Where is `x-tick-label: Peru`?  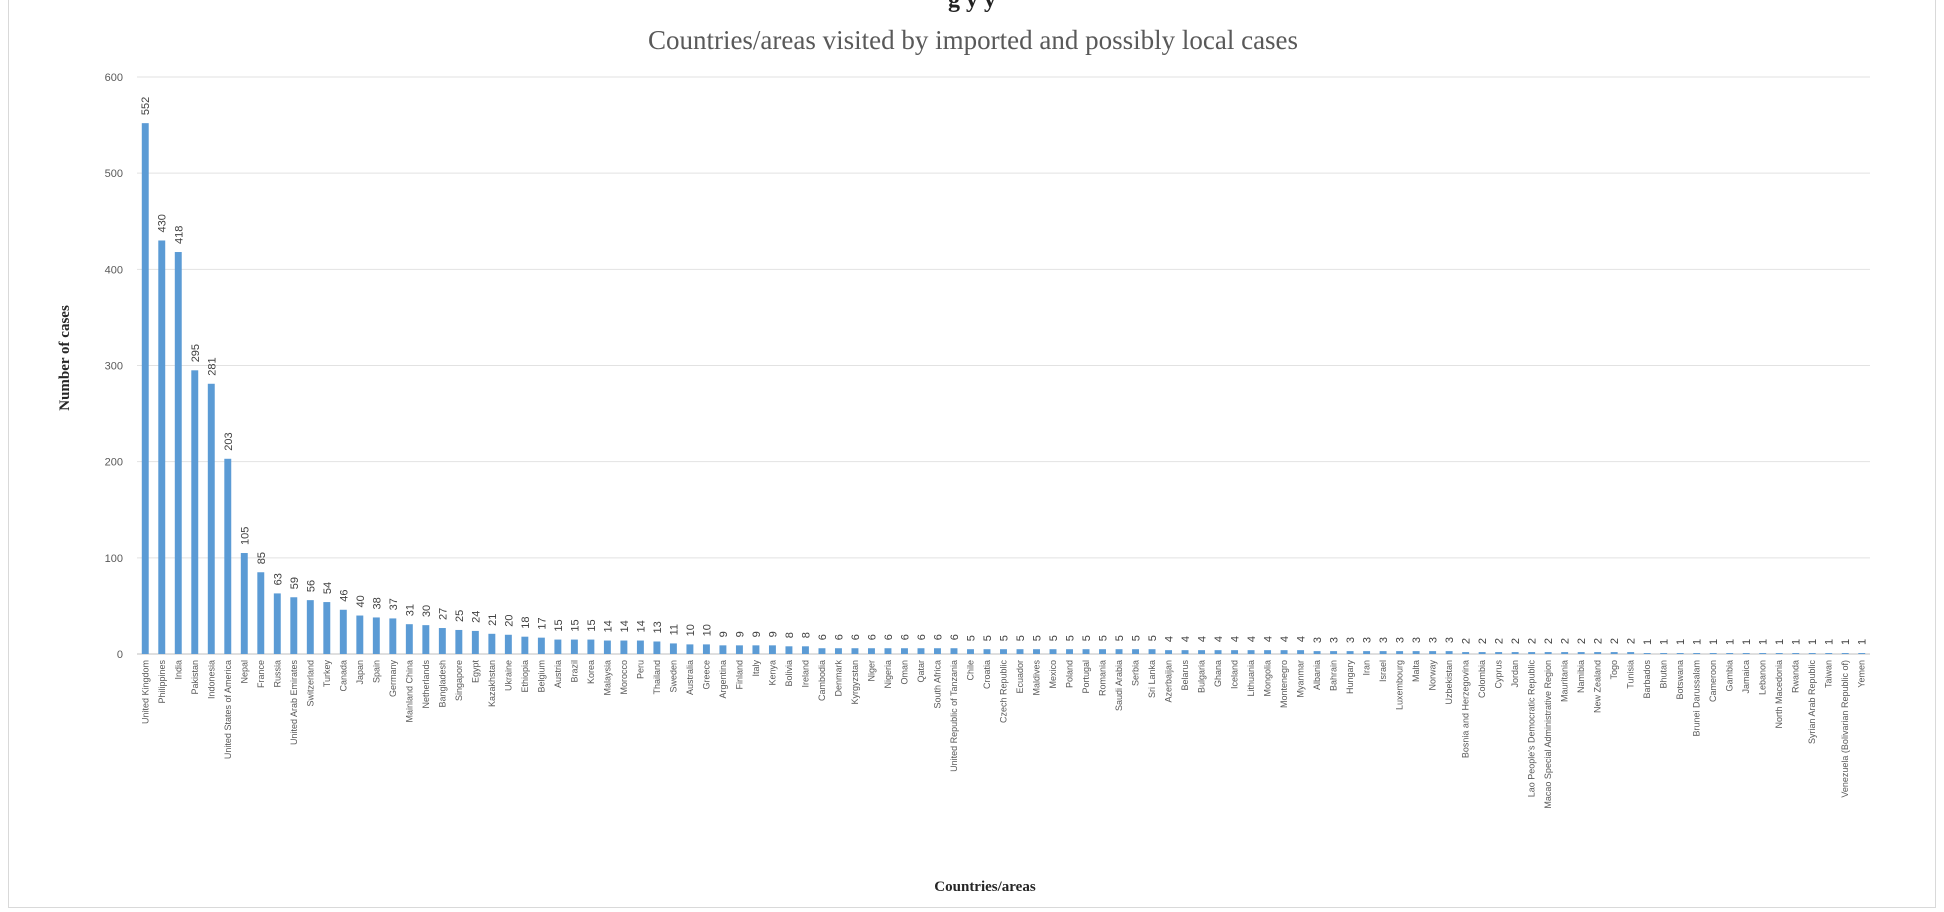
x-tick-label: Peru is located at coordinates (640, 669).